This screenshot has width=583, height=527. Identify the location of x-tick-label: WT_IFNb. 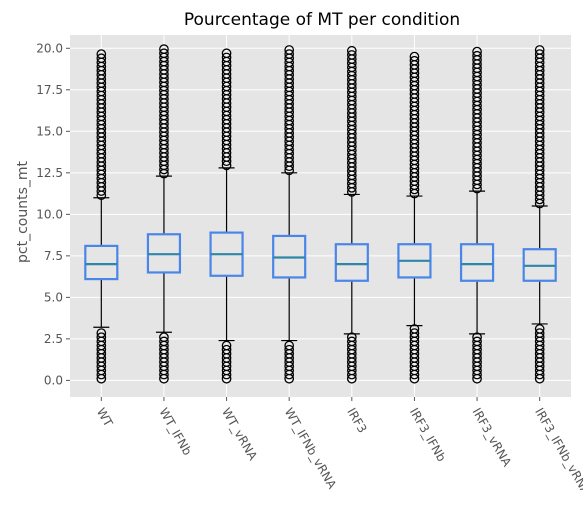
(175, 432).